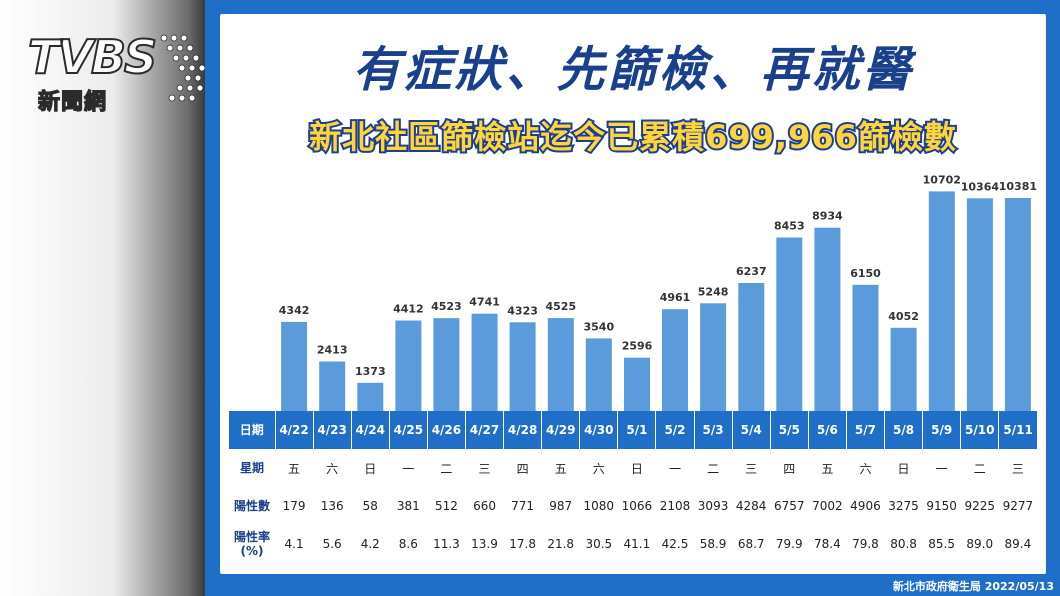 Image resolution: width=1060 pixels, height=596 pixels. What do you see at coordinates (1017, 304) in the screenshot?
I see `bar-5/11` at bounding box center [1017, 304].